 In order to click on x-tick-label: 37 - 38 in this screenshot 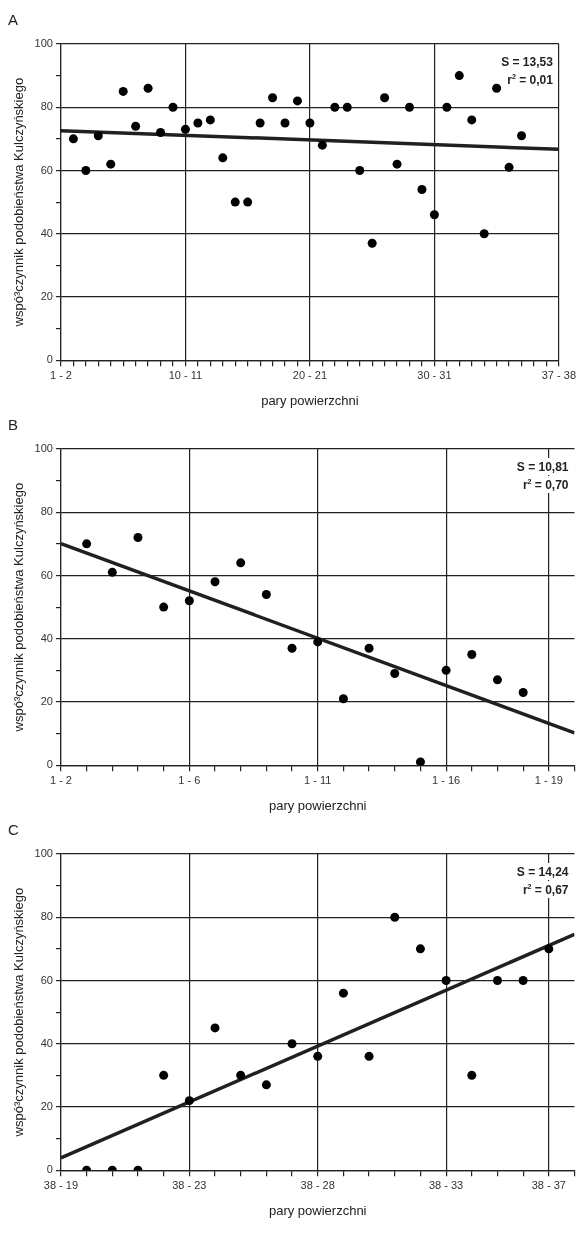, I will do `click(558, 374)`.